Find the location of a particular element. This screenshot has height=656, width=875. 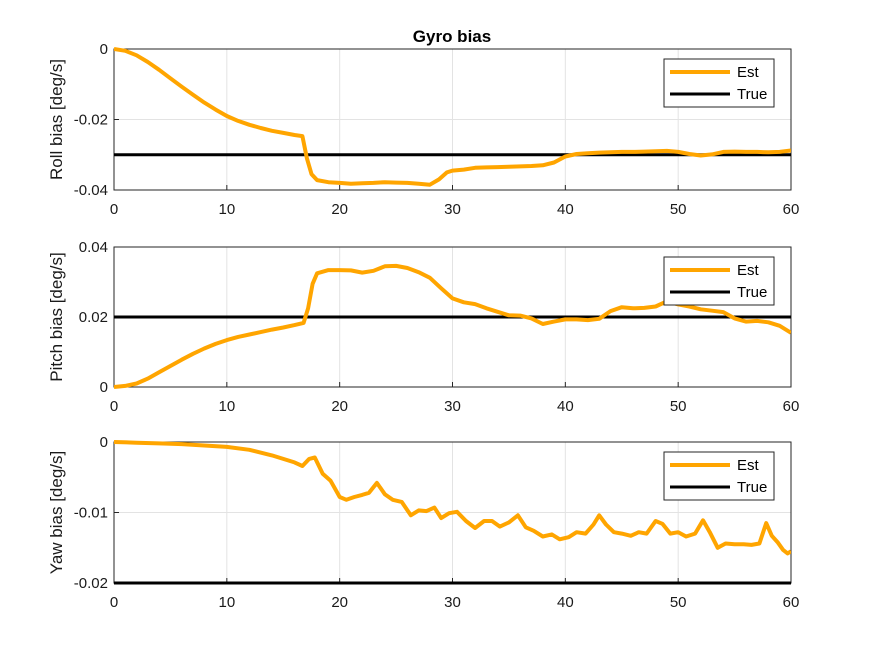

pitch-ytick-label: 0.02 is located at coordinates (93, 317).